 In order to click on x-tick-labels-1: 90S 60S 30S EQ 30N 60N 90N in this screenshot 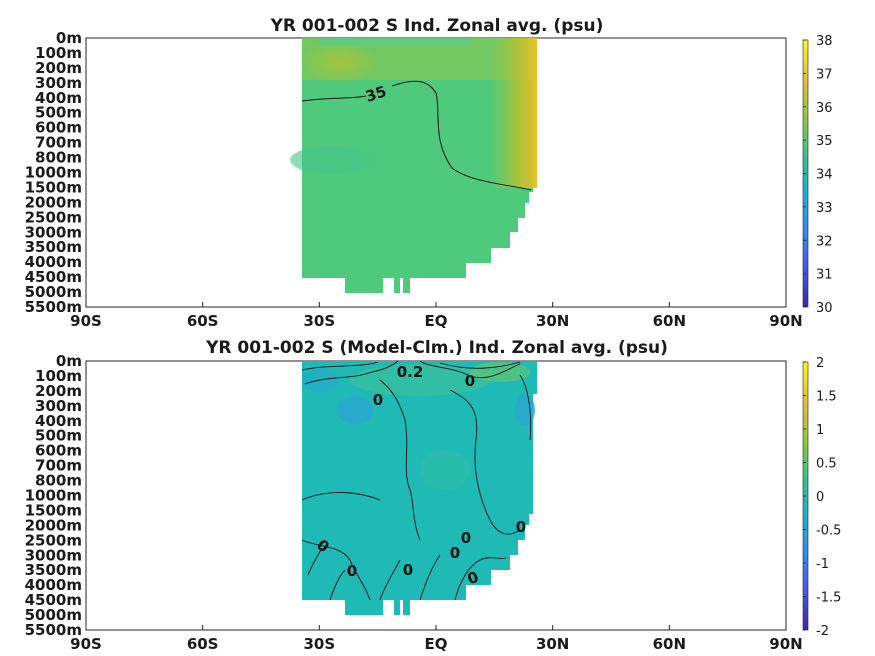, I will do `click(436, 316)`.